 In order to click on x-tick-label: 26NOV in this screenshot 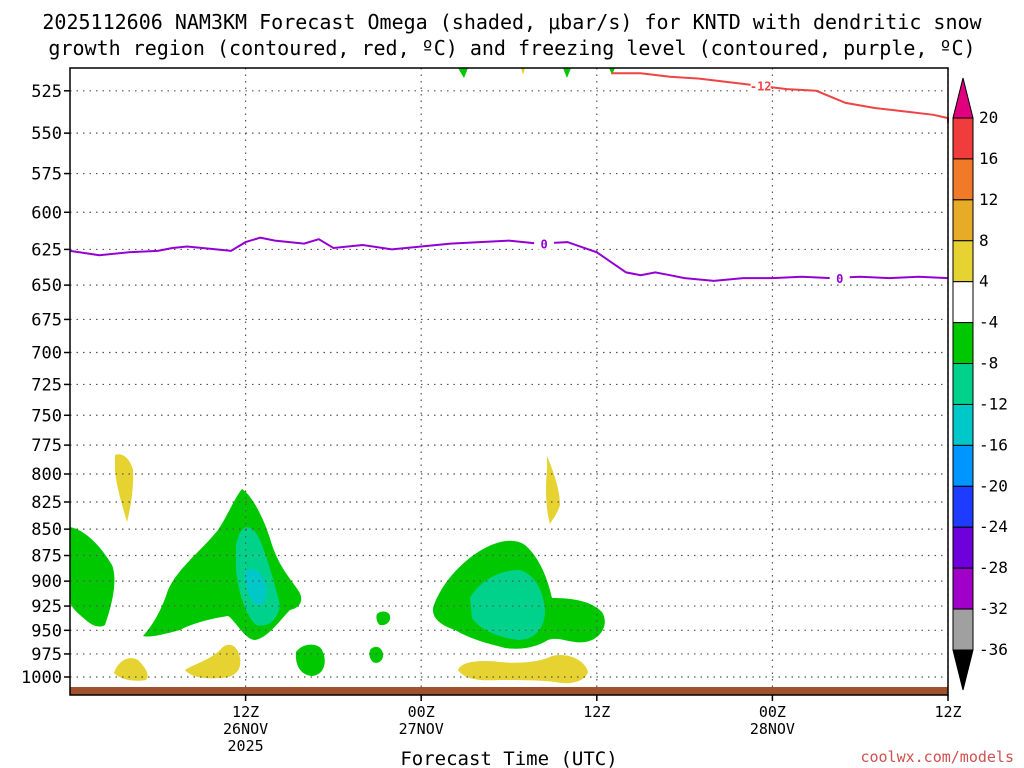, I will do `click(245, 729)`.